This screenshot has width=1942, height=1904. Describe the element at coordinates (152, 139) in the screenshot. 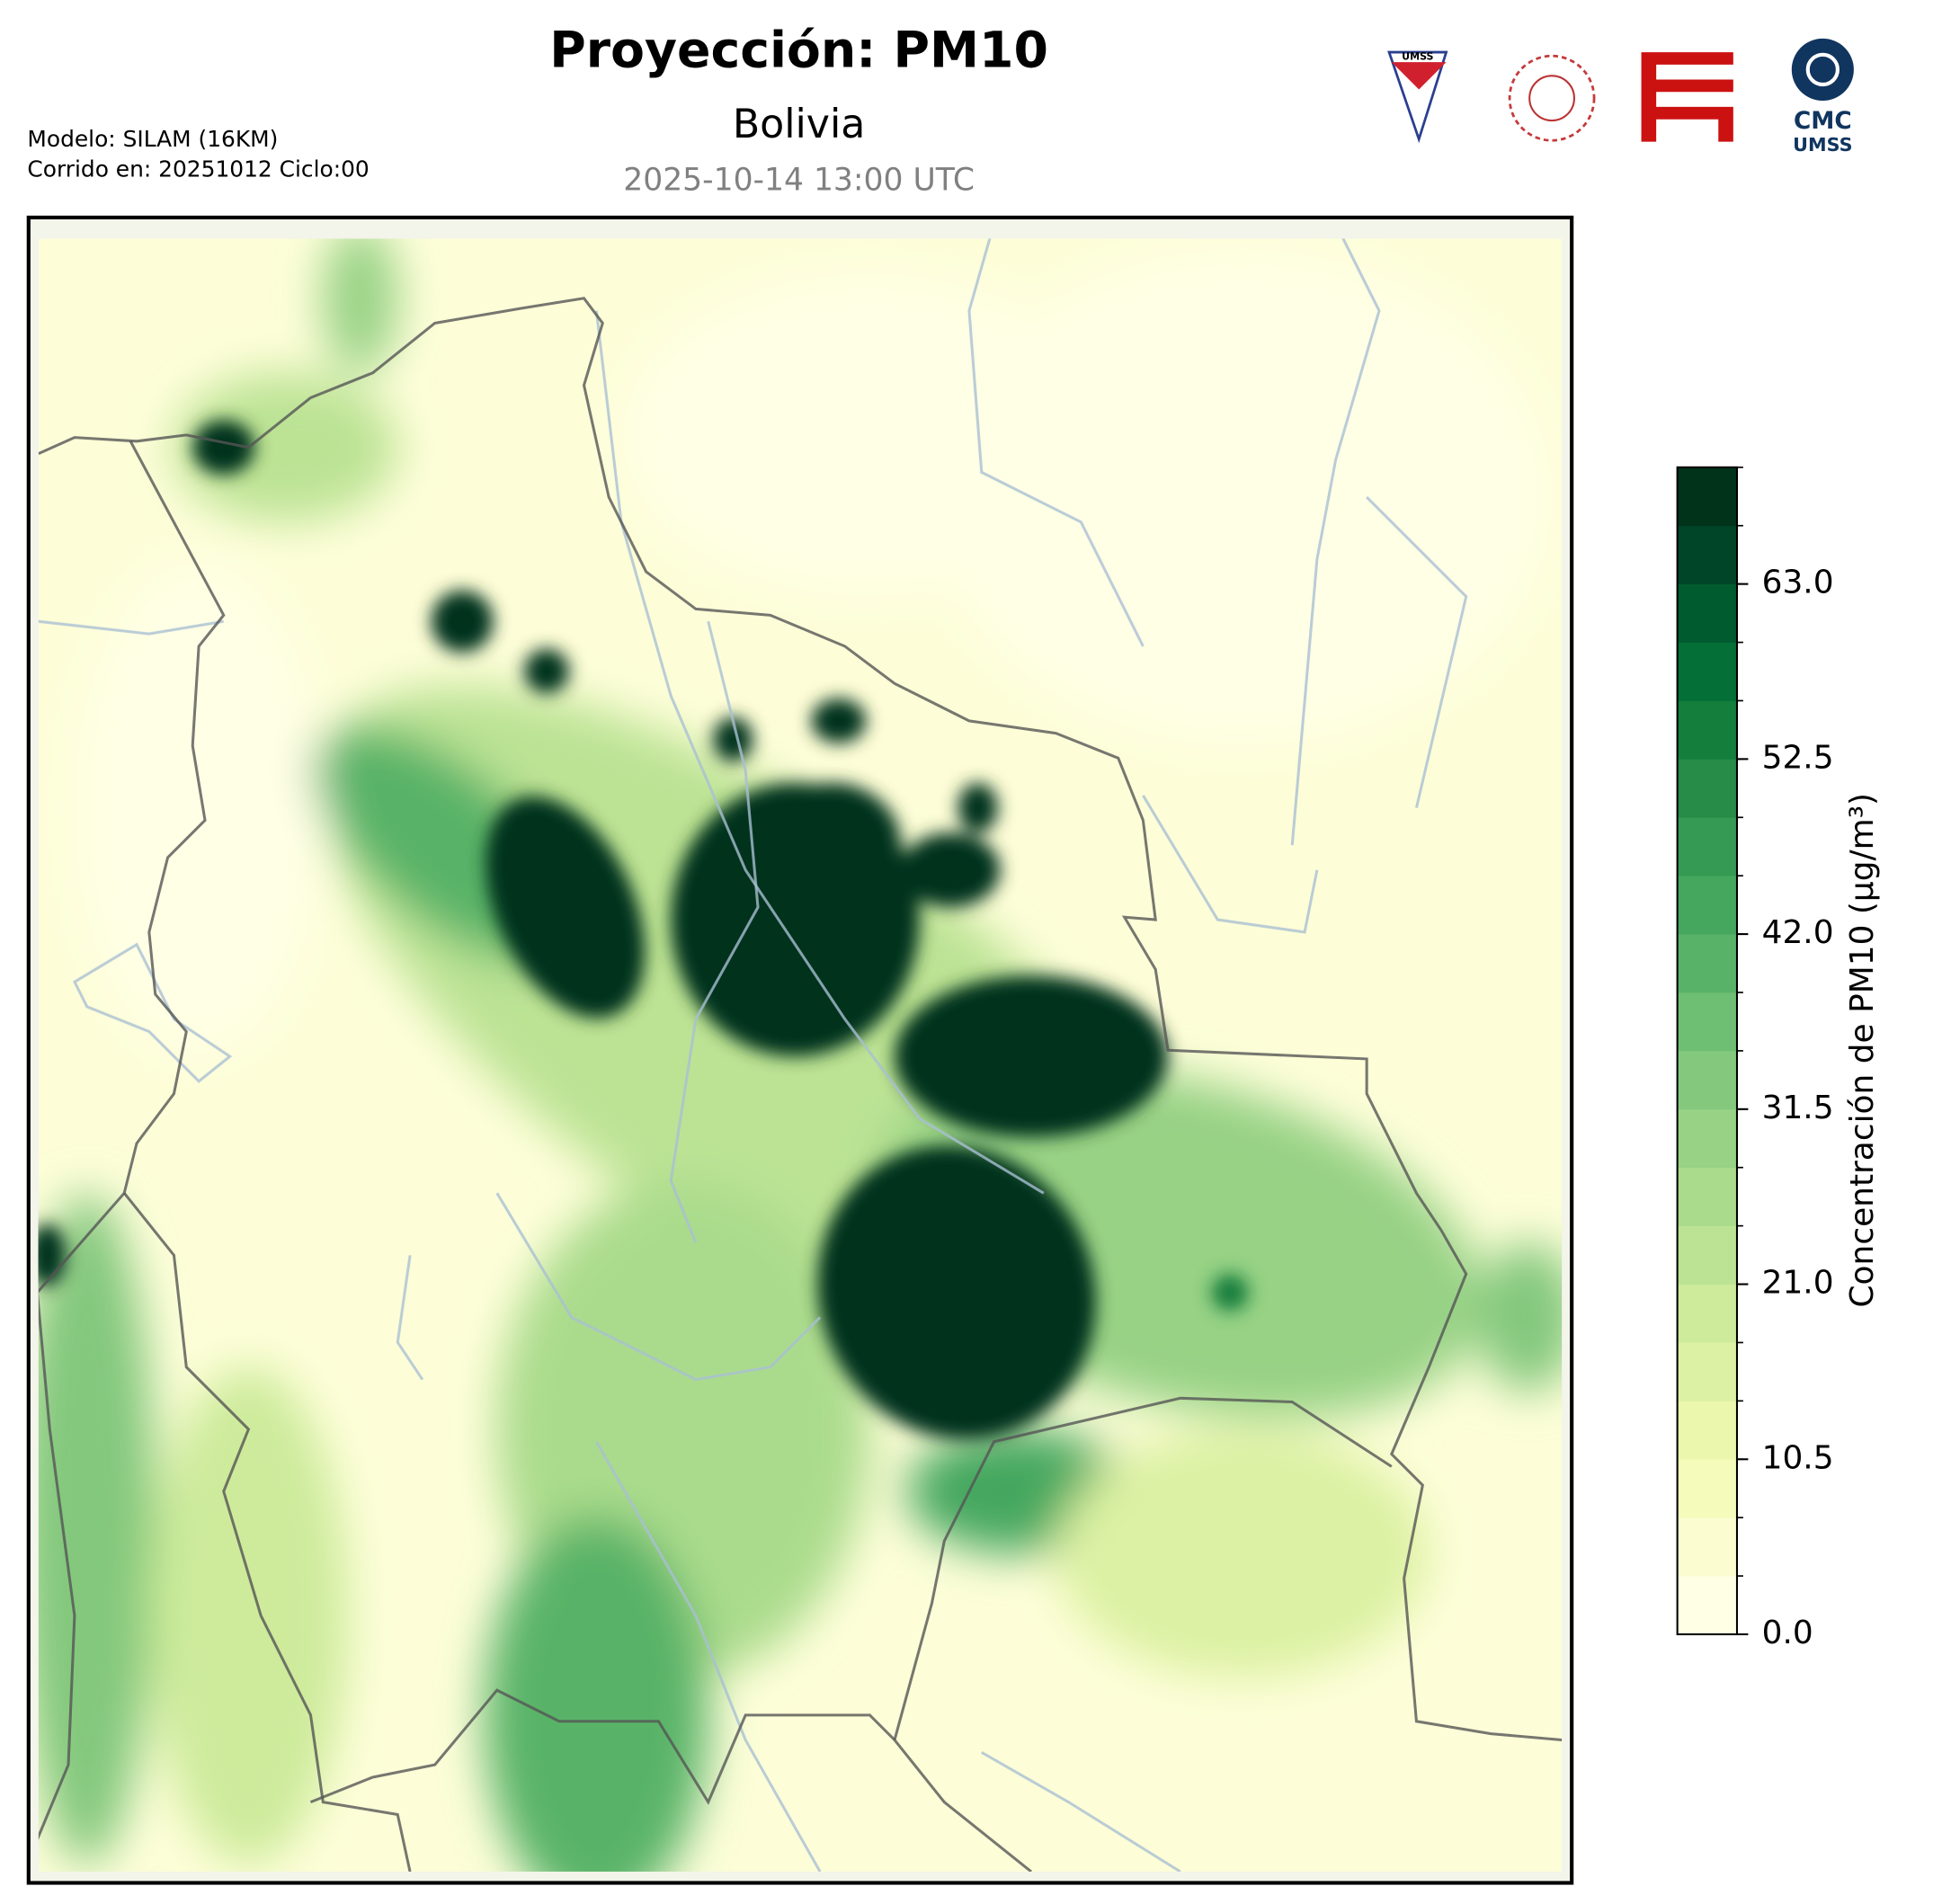

I see `model: Modelo: SILAM (16KM)` at that location.